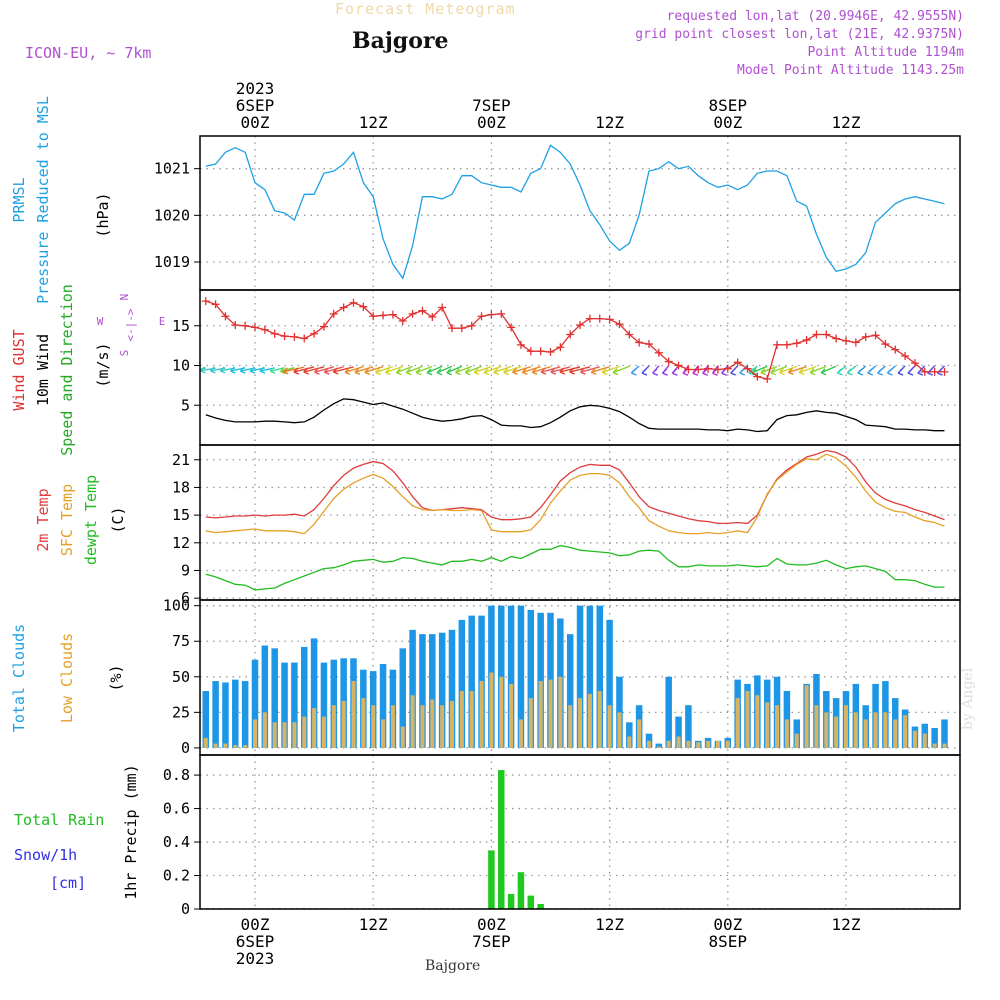  What do you see at coordinates (124, 353) in the screenshot?
I see `compass-s: S` at bounding box center [124, 353].